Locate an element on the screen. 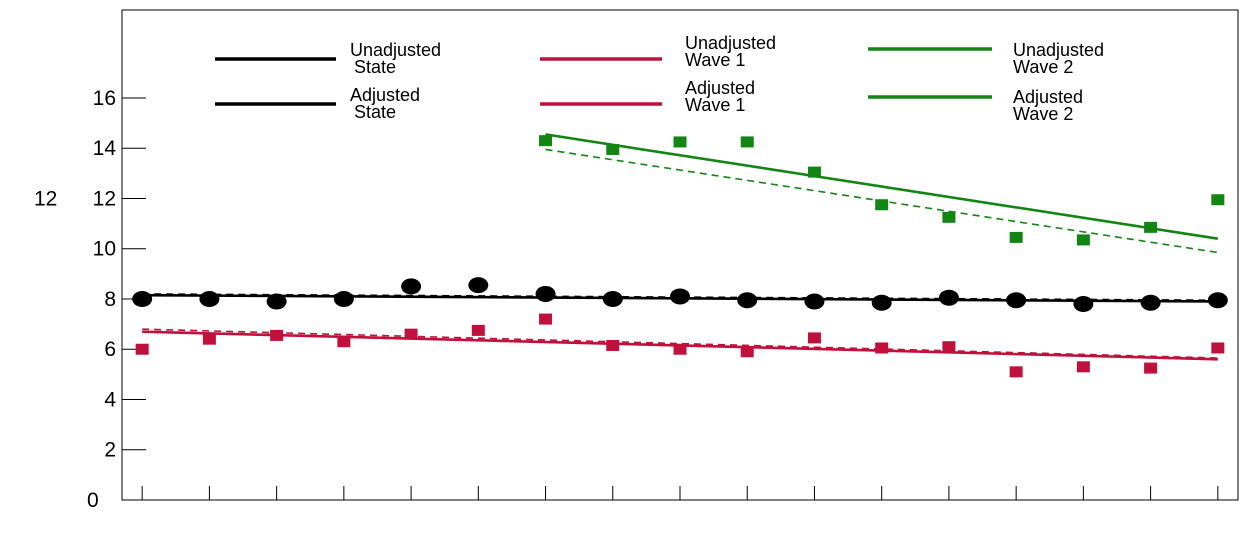 The height and width of the screenshot is (543, 1246). y-tick-label: 8 is located at coordinates (110, 299).